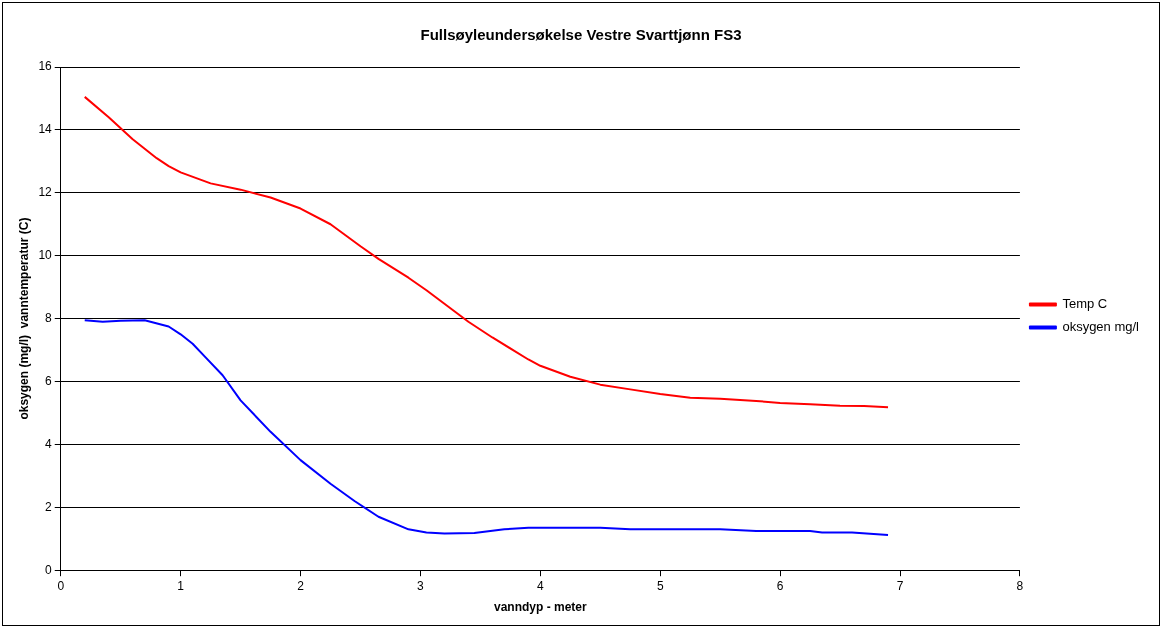  Describe the element at coordinates (660, 585) in the screenshot. I see `x-tick-label: 5` at that location.